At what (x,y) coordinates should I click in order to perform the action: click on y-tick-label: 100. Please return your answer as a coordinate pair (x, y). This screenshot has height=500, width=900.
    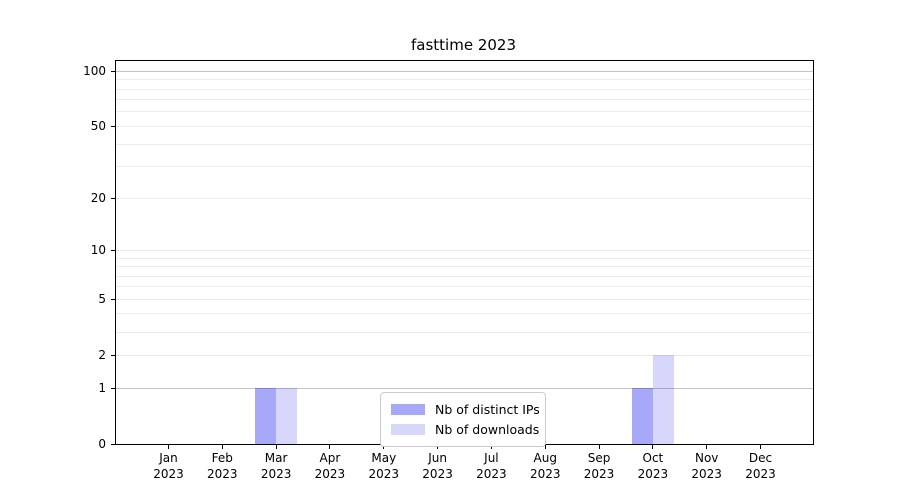
    Looking at the image, I should click on (94, 71).